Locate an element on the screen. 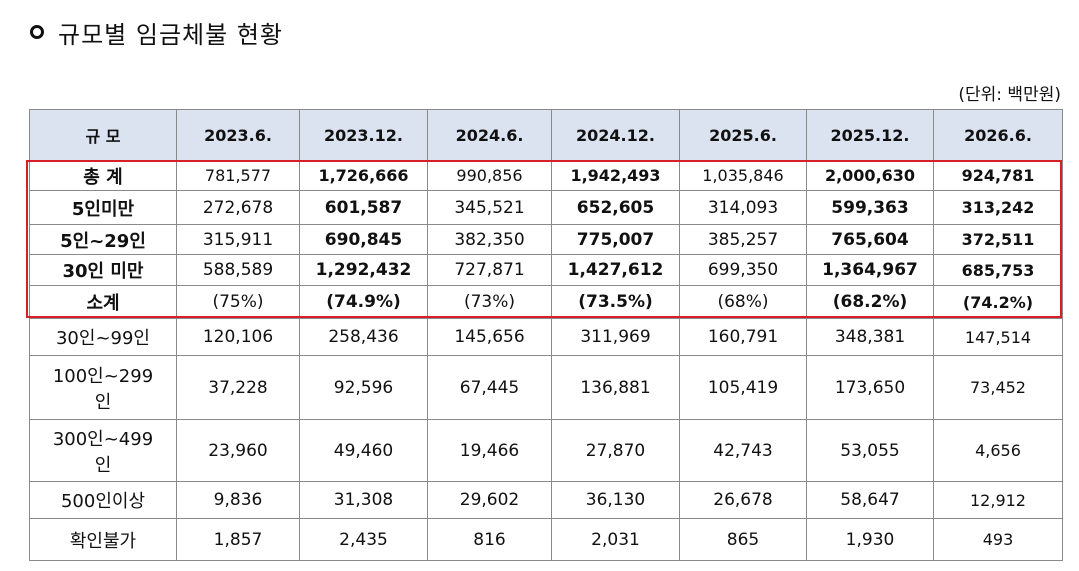 The image size is (1079, 571). table-cell: 4,656 is located at coordinates (998, 450).